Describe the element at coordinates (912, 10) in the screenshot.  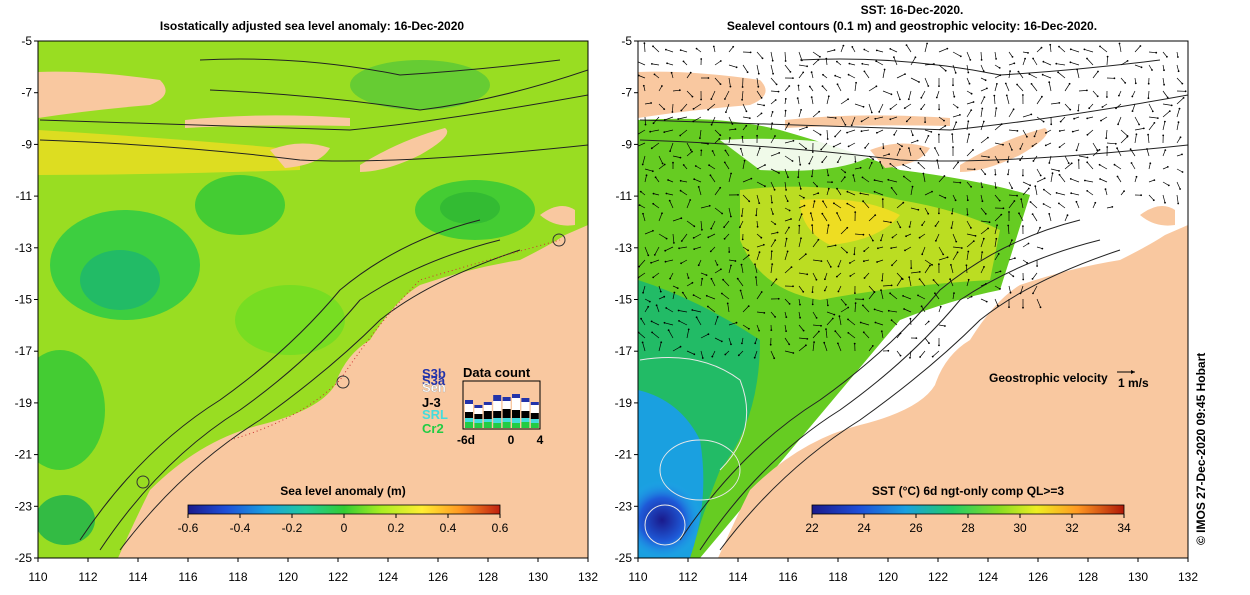
I see `right-title-line1: SST: 16-Dec-2020.` at that location.